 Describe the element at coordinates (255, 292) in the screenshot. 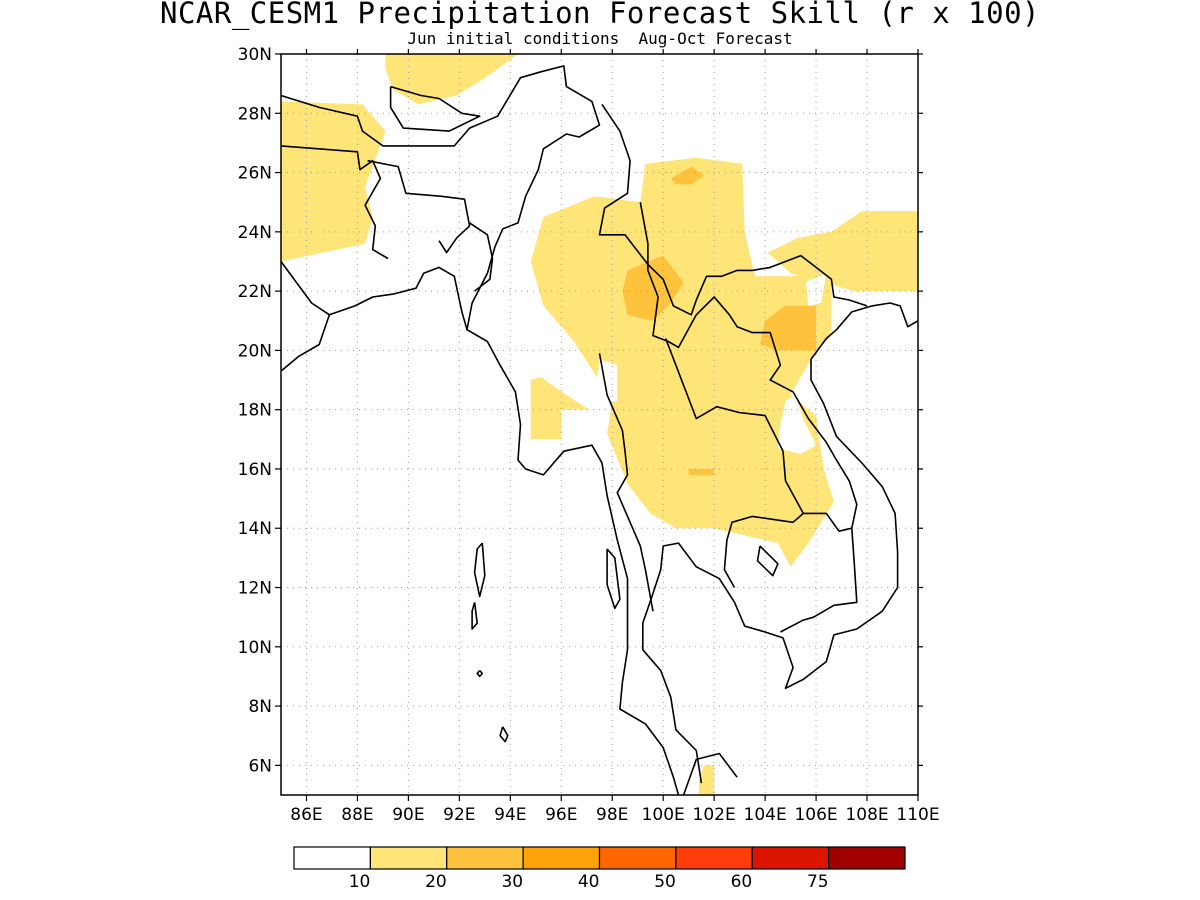

I see `lat-label-22N: 22N` at that location.